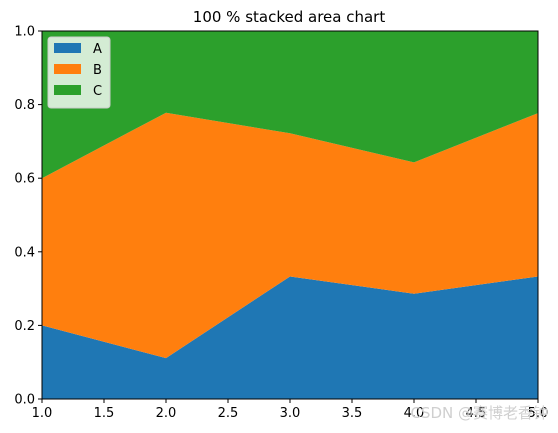  Describe the element at coordinates (24, 326) in the screenshot. I see `y-tick-label: 0.2` at that location.